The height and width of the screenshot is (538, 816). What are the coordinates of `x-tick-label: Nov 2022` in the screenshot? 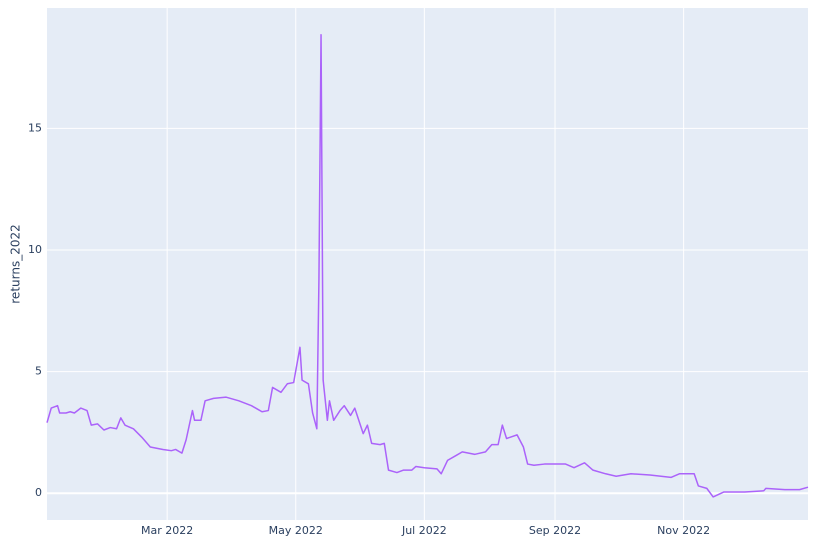 It's located at (683, 530).